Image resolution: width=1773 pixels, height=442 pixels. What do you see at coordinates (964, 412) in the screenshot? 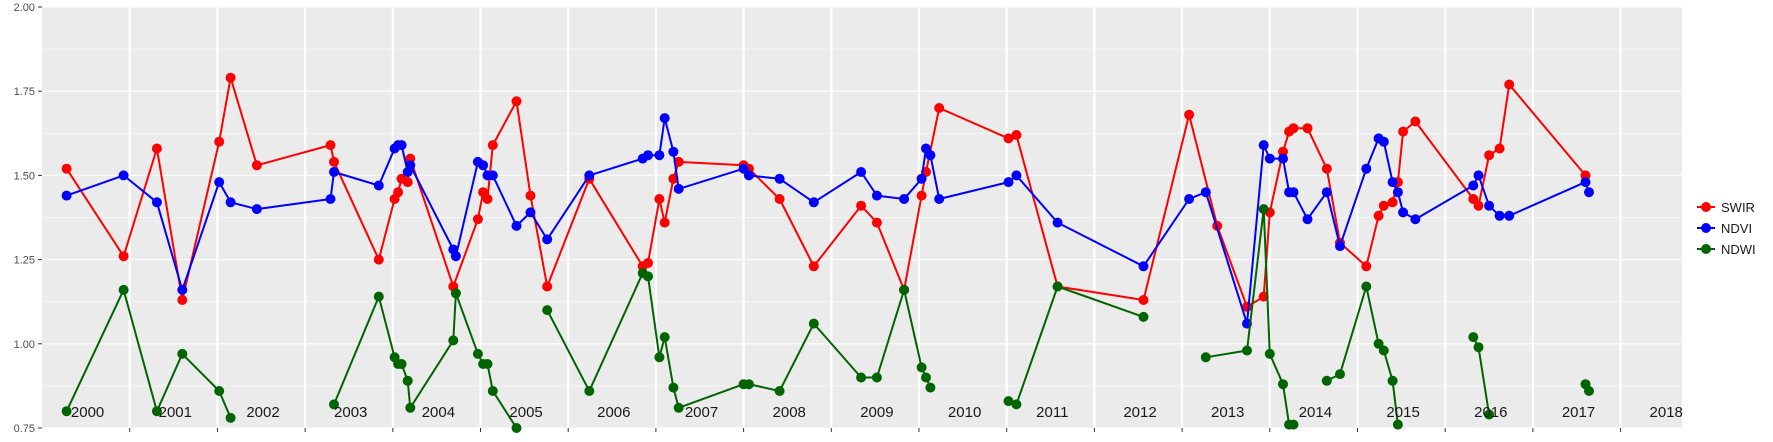
I see `year-label: 2010` at bounding box center [964, 412].